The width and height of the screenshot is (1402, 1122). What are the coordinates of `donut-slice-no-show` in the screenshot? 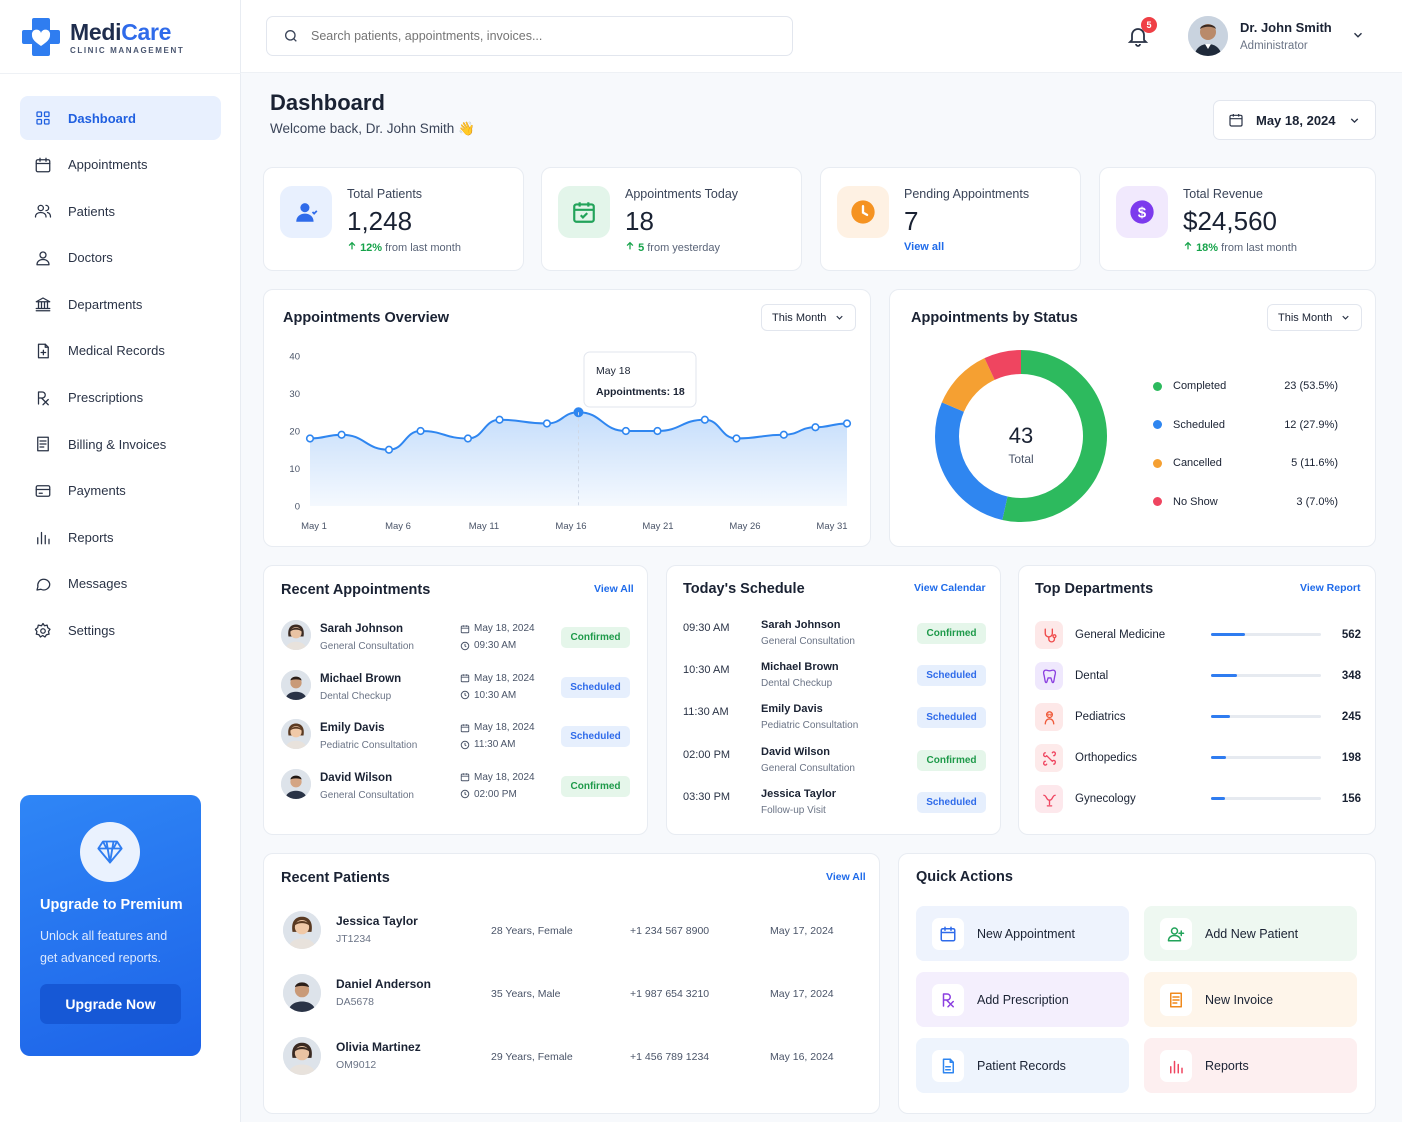 It's located at (1003, 365).